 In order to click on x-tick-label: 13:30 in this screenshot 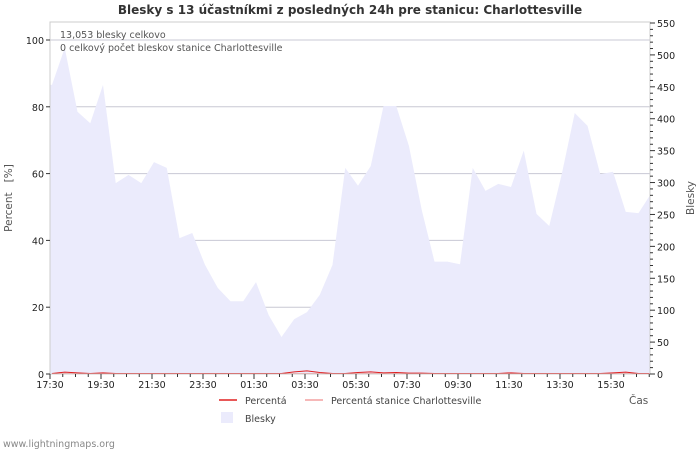, I will do `click(559, 385)`.